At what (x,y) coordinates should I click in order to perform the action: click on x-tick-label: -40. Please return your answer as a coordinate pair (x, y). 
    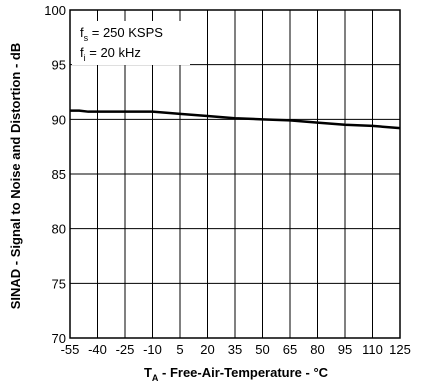
    Looking at the image, I should click on (97, 349).